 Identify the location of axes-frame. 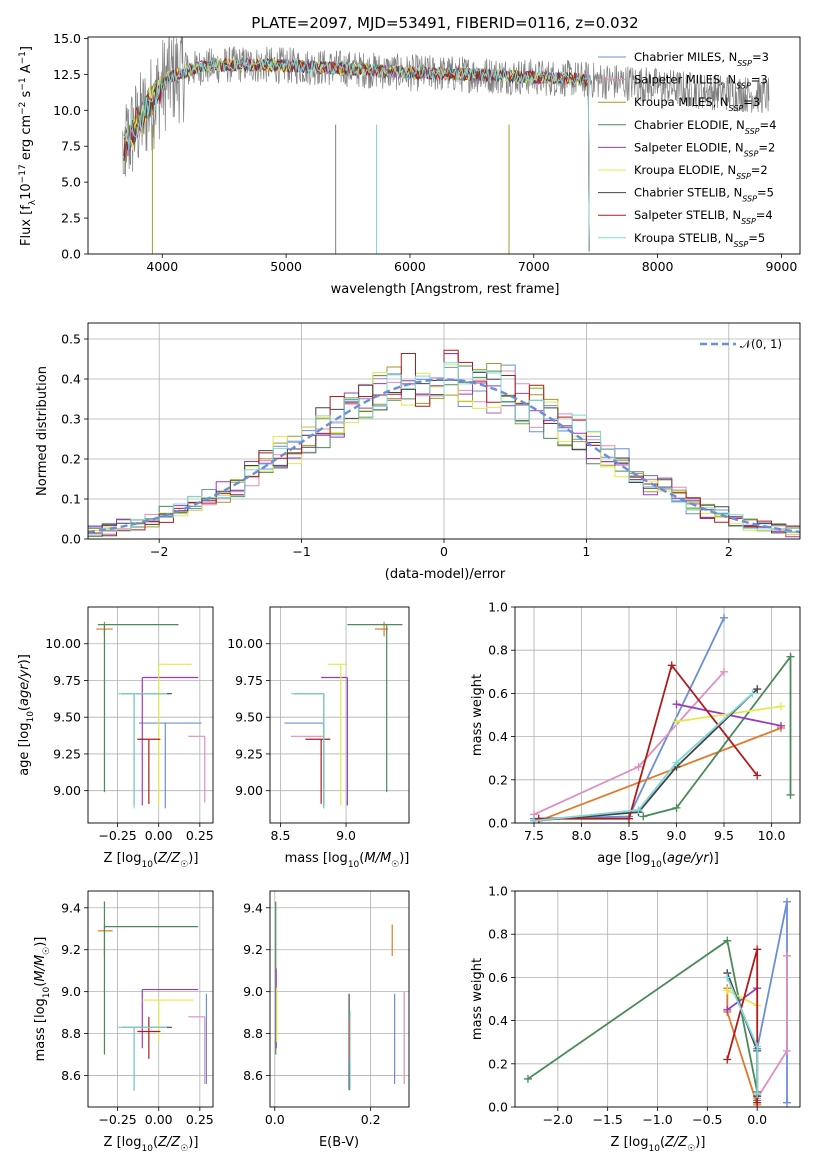
(339, 715).